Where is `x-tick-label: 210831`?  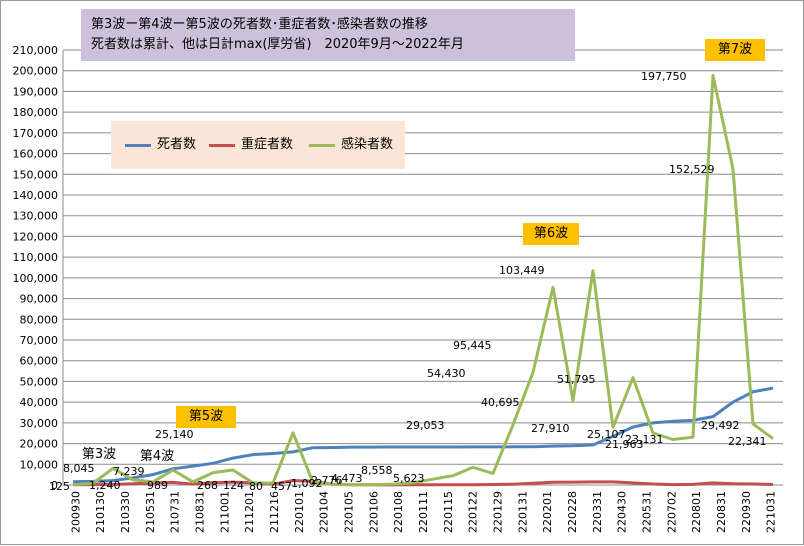 x-tick-label: 210831 is located at coordinates (200, 512).